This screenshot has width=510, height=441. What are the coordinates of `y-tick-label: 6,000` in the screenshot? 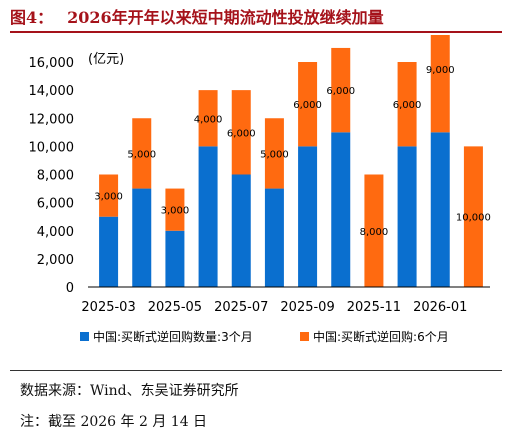 It's located at (55, 204).